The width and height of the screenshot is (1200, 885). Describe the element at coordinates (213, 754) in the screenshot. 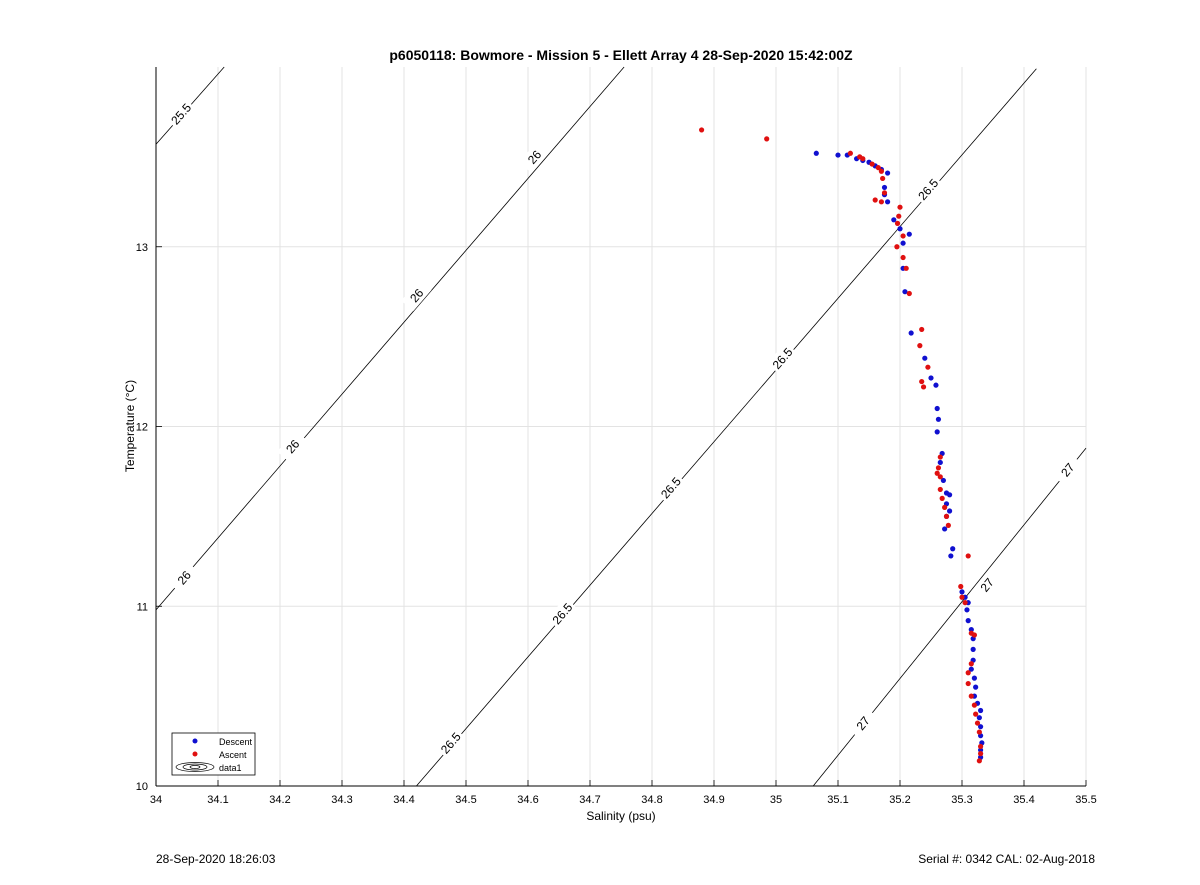

I see `legend: Descent Ascent data1` at that location.